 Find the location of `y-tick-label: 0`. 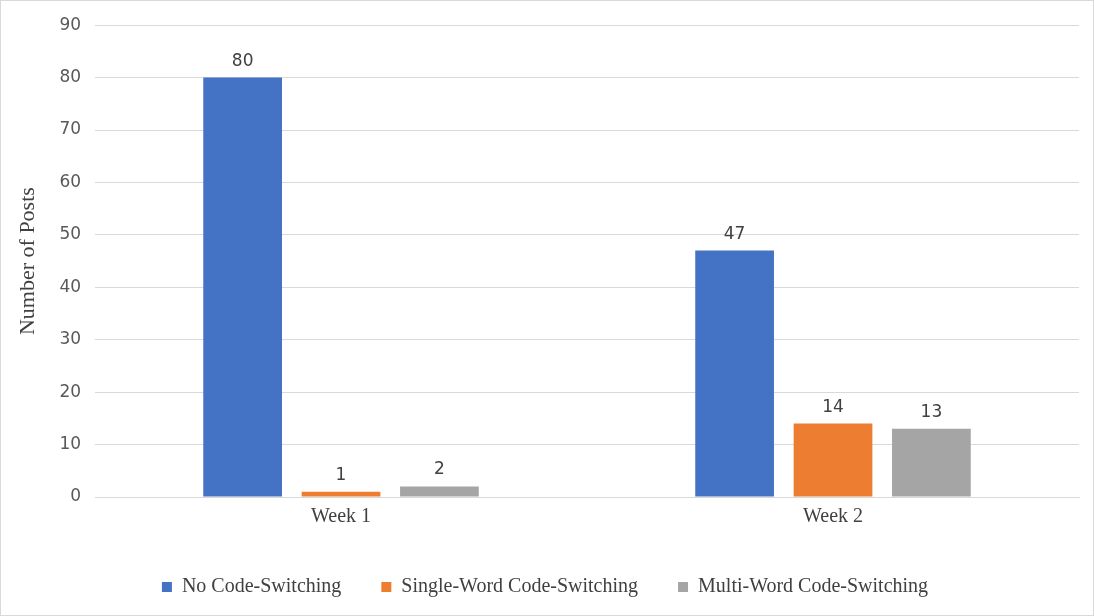

y-tick-label: 0 is located at coordinates (76, 495).